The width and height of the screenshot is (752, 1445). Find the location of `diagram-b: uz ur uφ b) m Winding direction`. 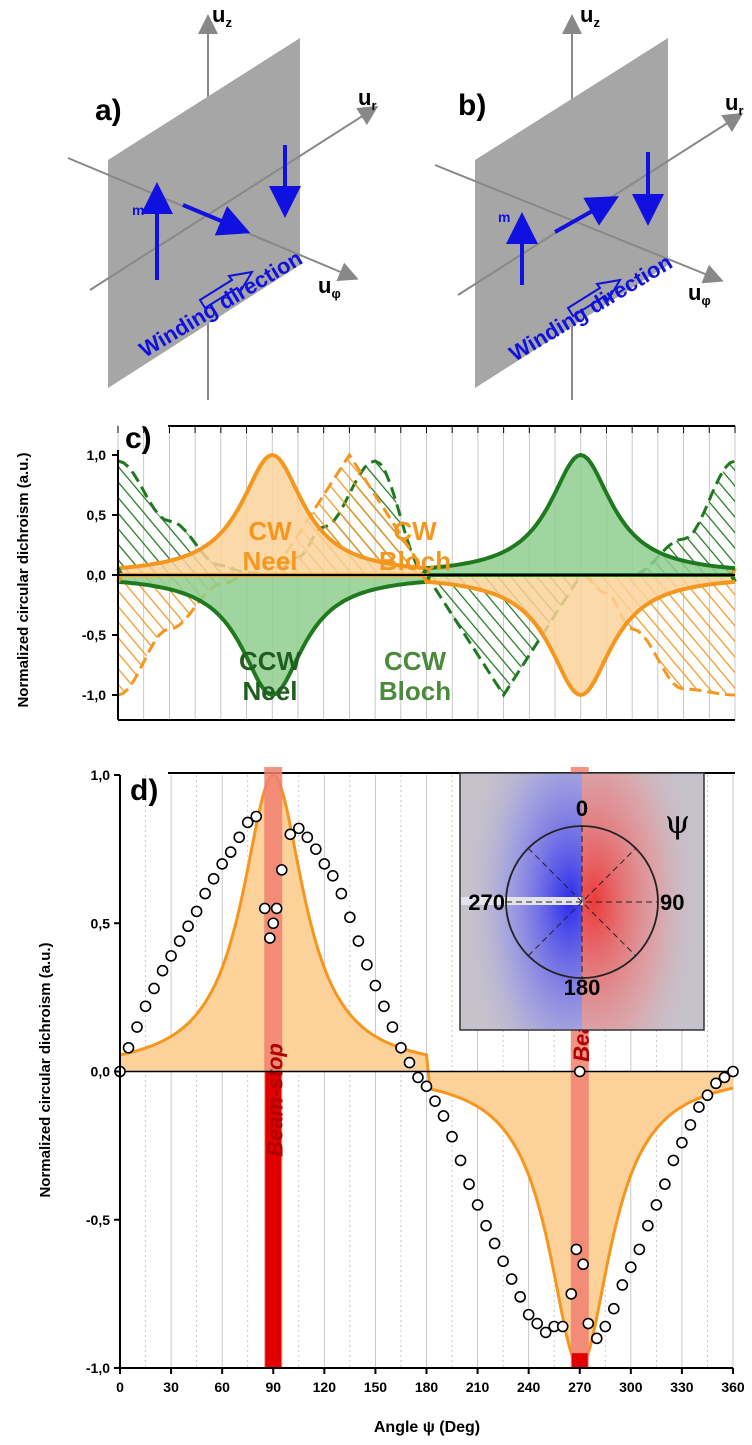

diagram-b: uz ur uφ b) m Winding direction is located at coordinates (589, 201).